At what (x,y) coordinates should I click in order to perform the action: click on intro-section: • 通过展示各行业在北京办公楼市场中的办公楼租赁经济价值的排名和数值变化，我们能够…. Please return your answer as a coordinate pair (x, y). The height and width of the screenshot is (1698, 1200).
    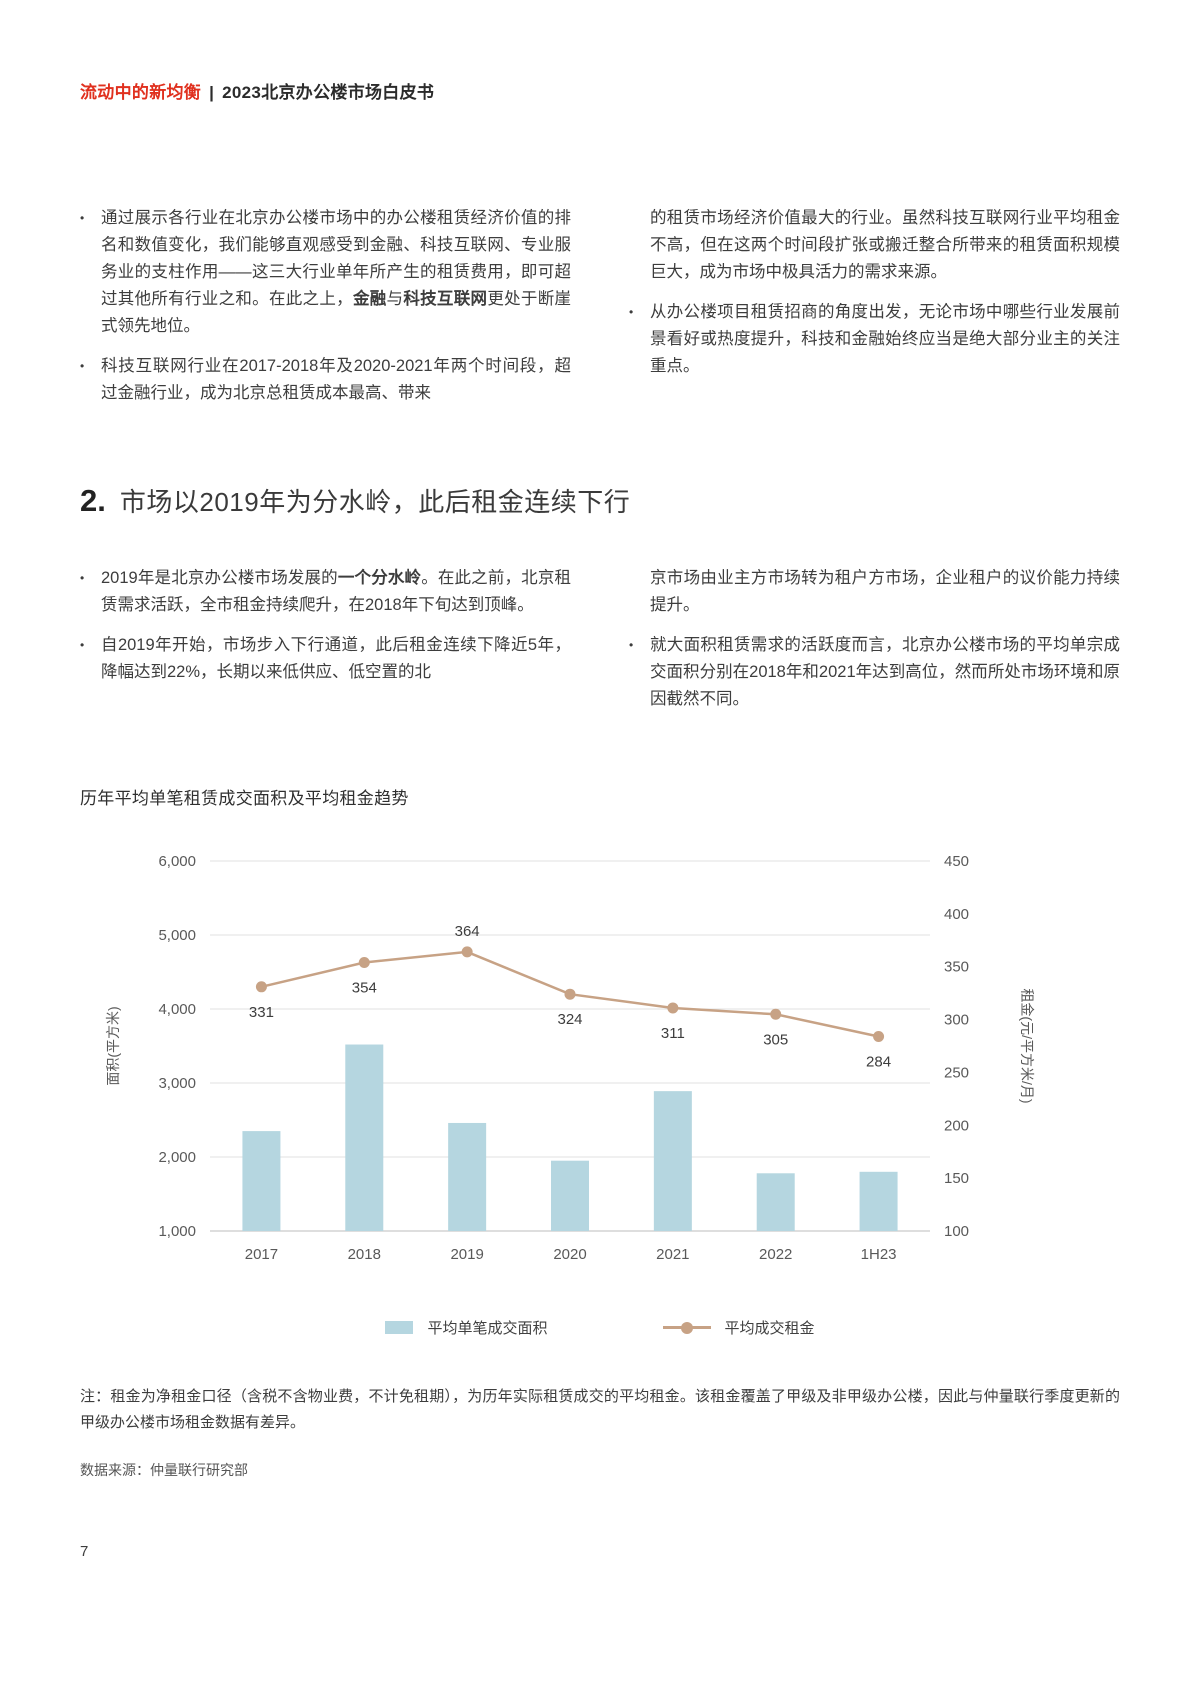
    Looking at the image, I should click on (600, 312).